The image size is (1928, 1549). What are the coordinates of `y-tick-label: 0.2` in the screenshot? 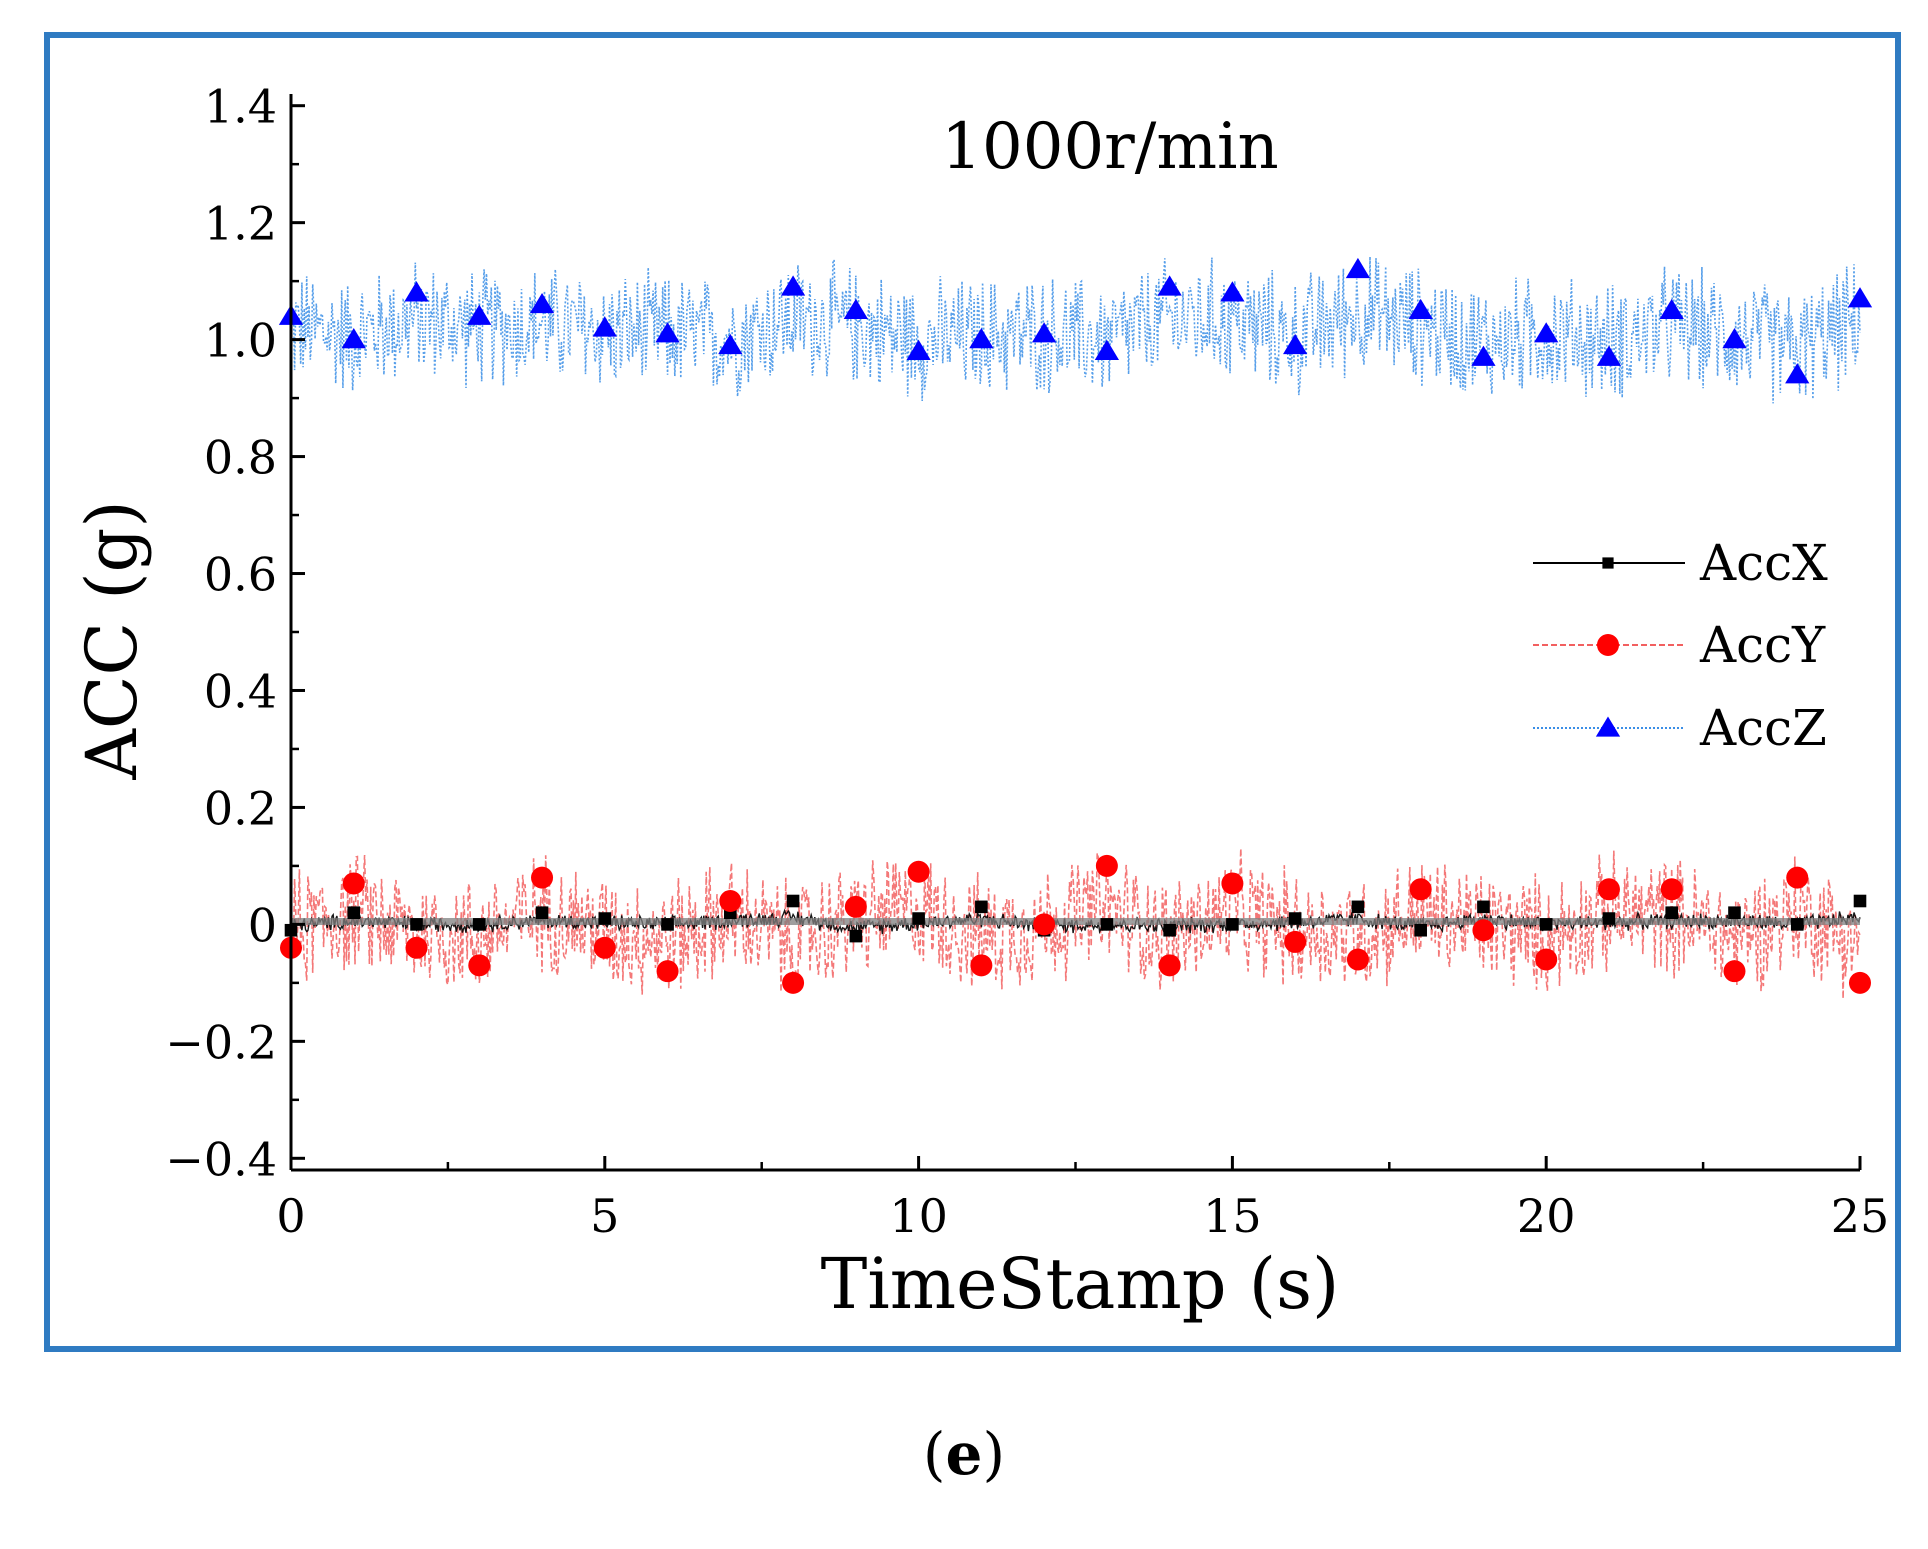 It's located at (240, 808).